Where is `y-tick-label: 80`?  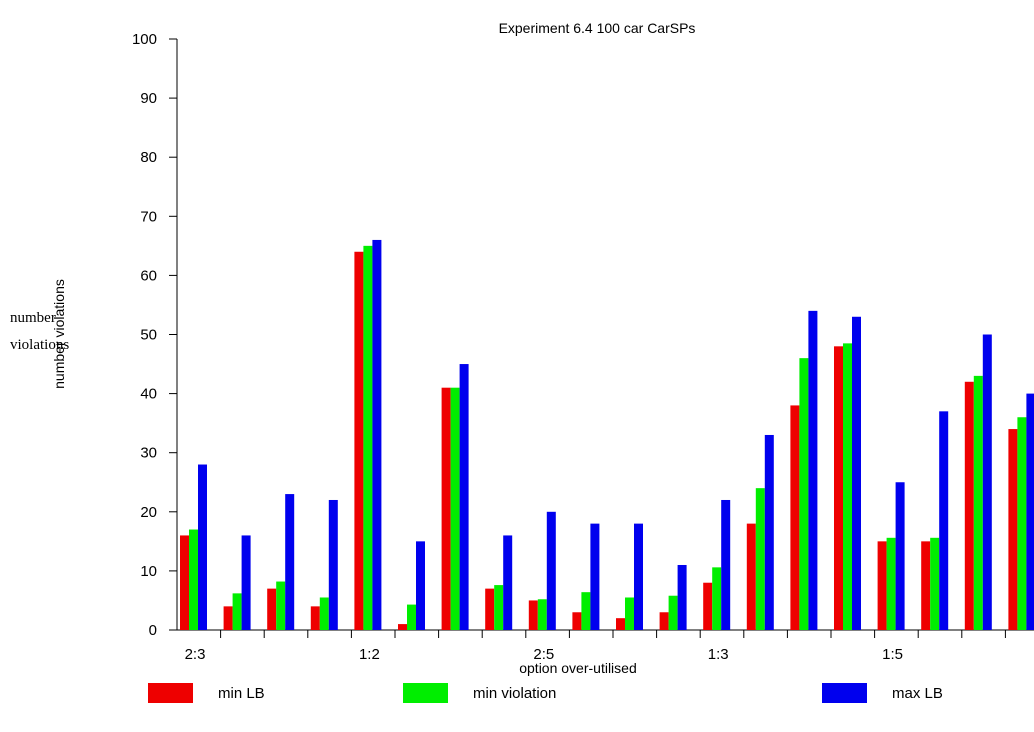
y-tick-label: 80 is located at coordinates (148, 157).